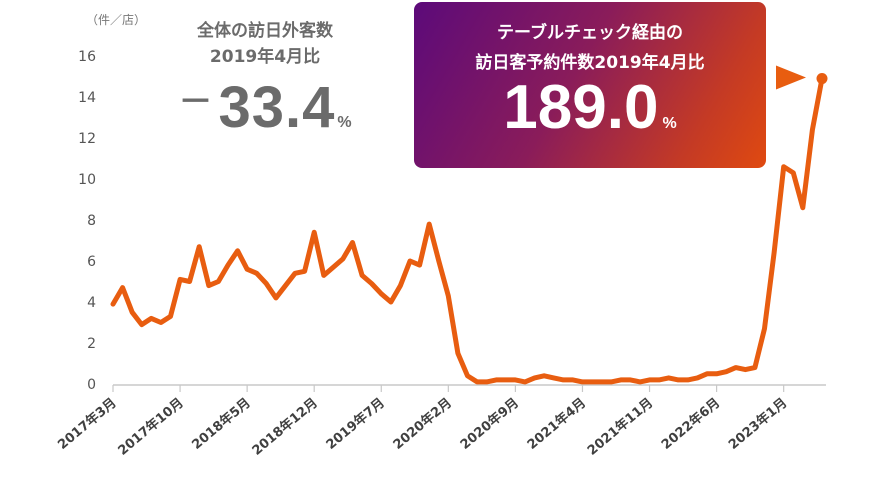  I want to click on x-tick-label: 2020年2月, so click(422, 424).